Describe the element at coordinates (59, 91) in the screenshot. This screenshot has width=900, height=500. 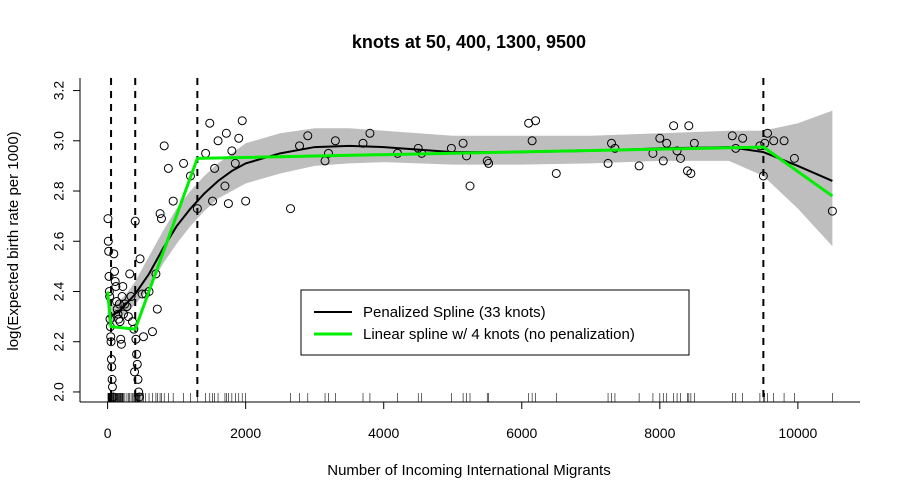
I see `y-tick-label: 3.2` at that location.